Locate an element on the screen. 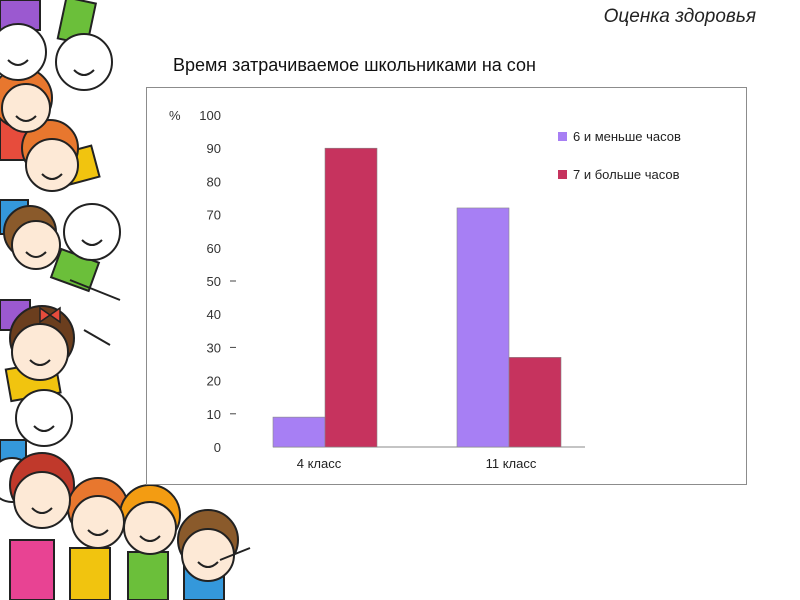 This screenshot has width=800, height=600. x-axis: 4 класс 11 класс is located at coordinates (417, 463).